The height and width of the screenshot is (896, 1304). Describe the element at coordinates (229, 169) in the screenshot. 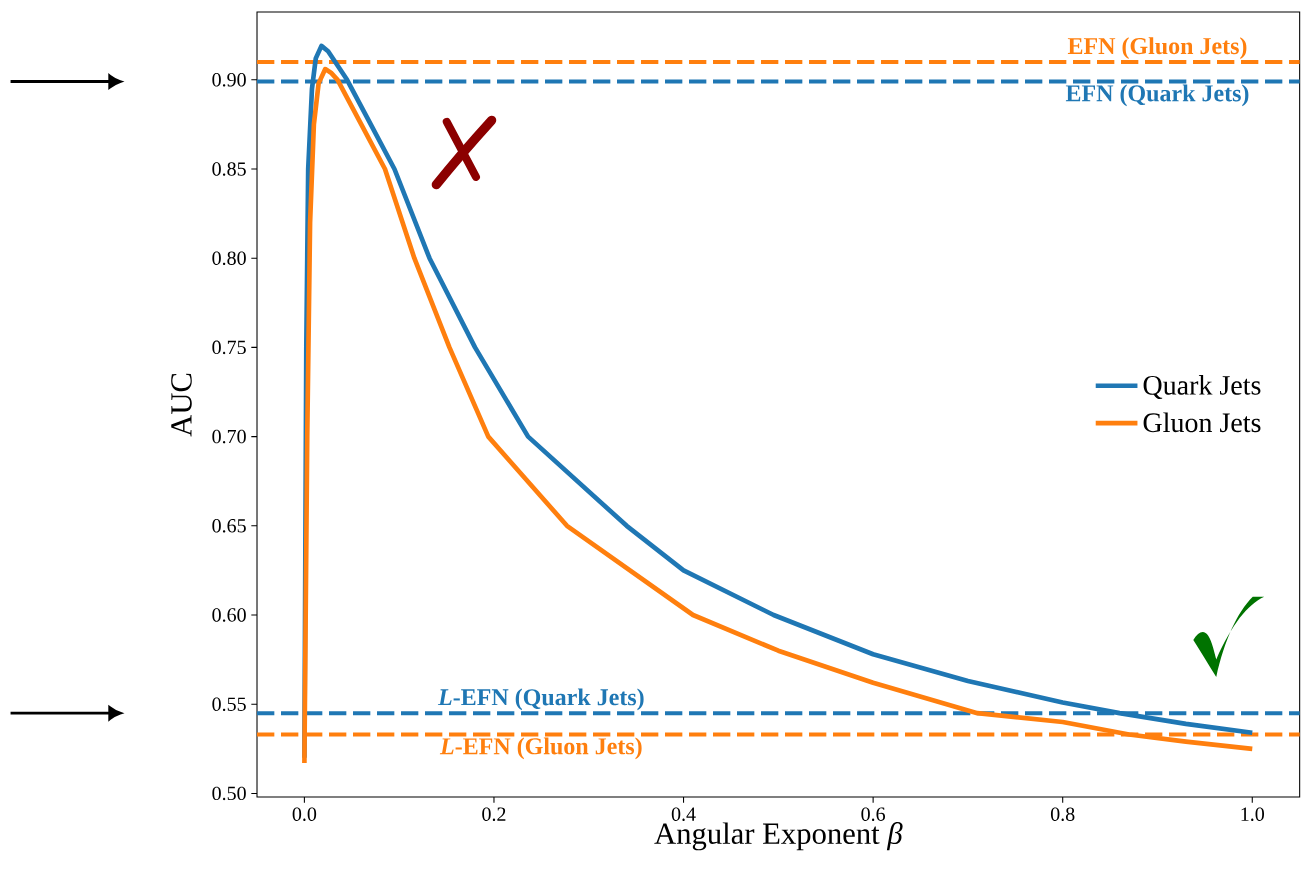

I see `y-tick-label: 0.85` at that location.